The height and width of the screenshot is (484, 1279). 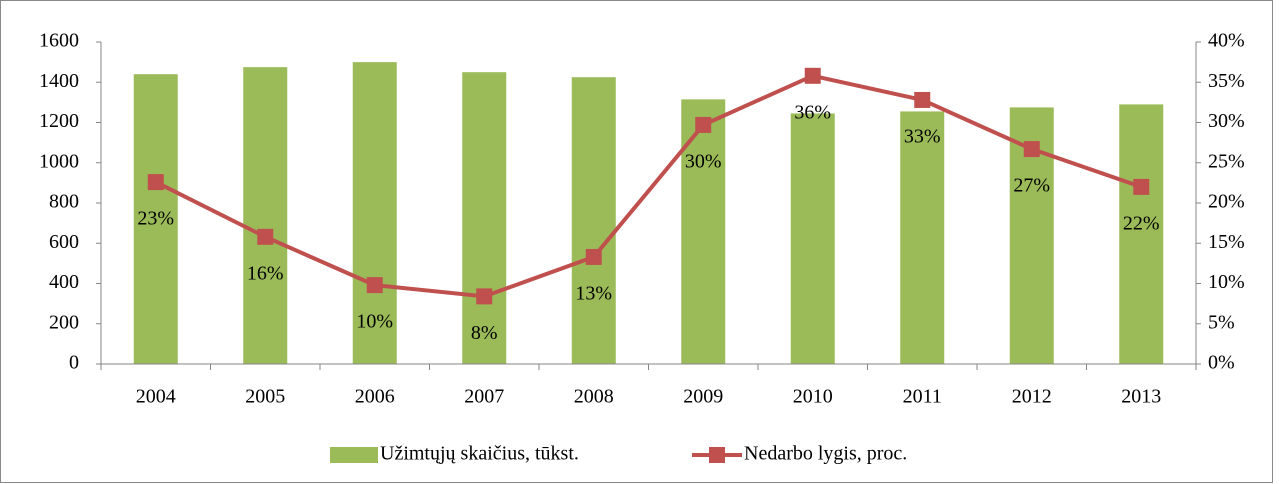 What do you see at coordinates (1226, 81) in the screenshot?
I see `y2-tick-label: 35%` at bounding box center [1226, 81].